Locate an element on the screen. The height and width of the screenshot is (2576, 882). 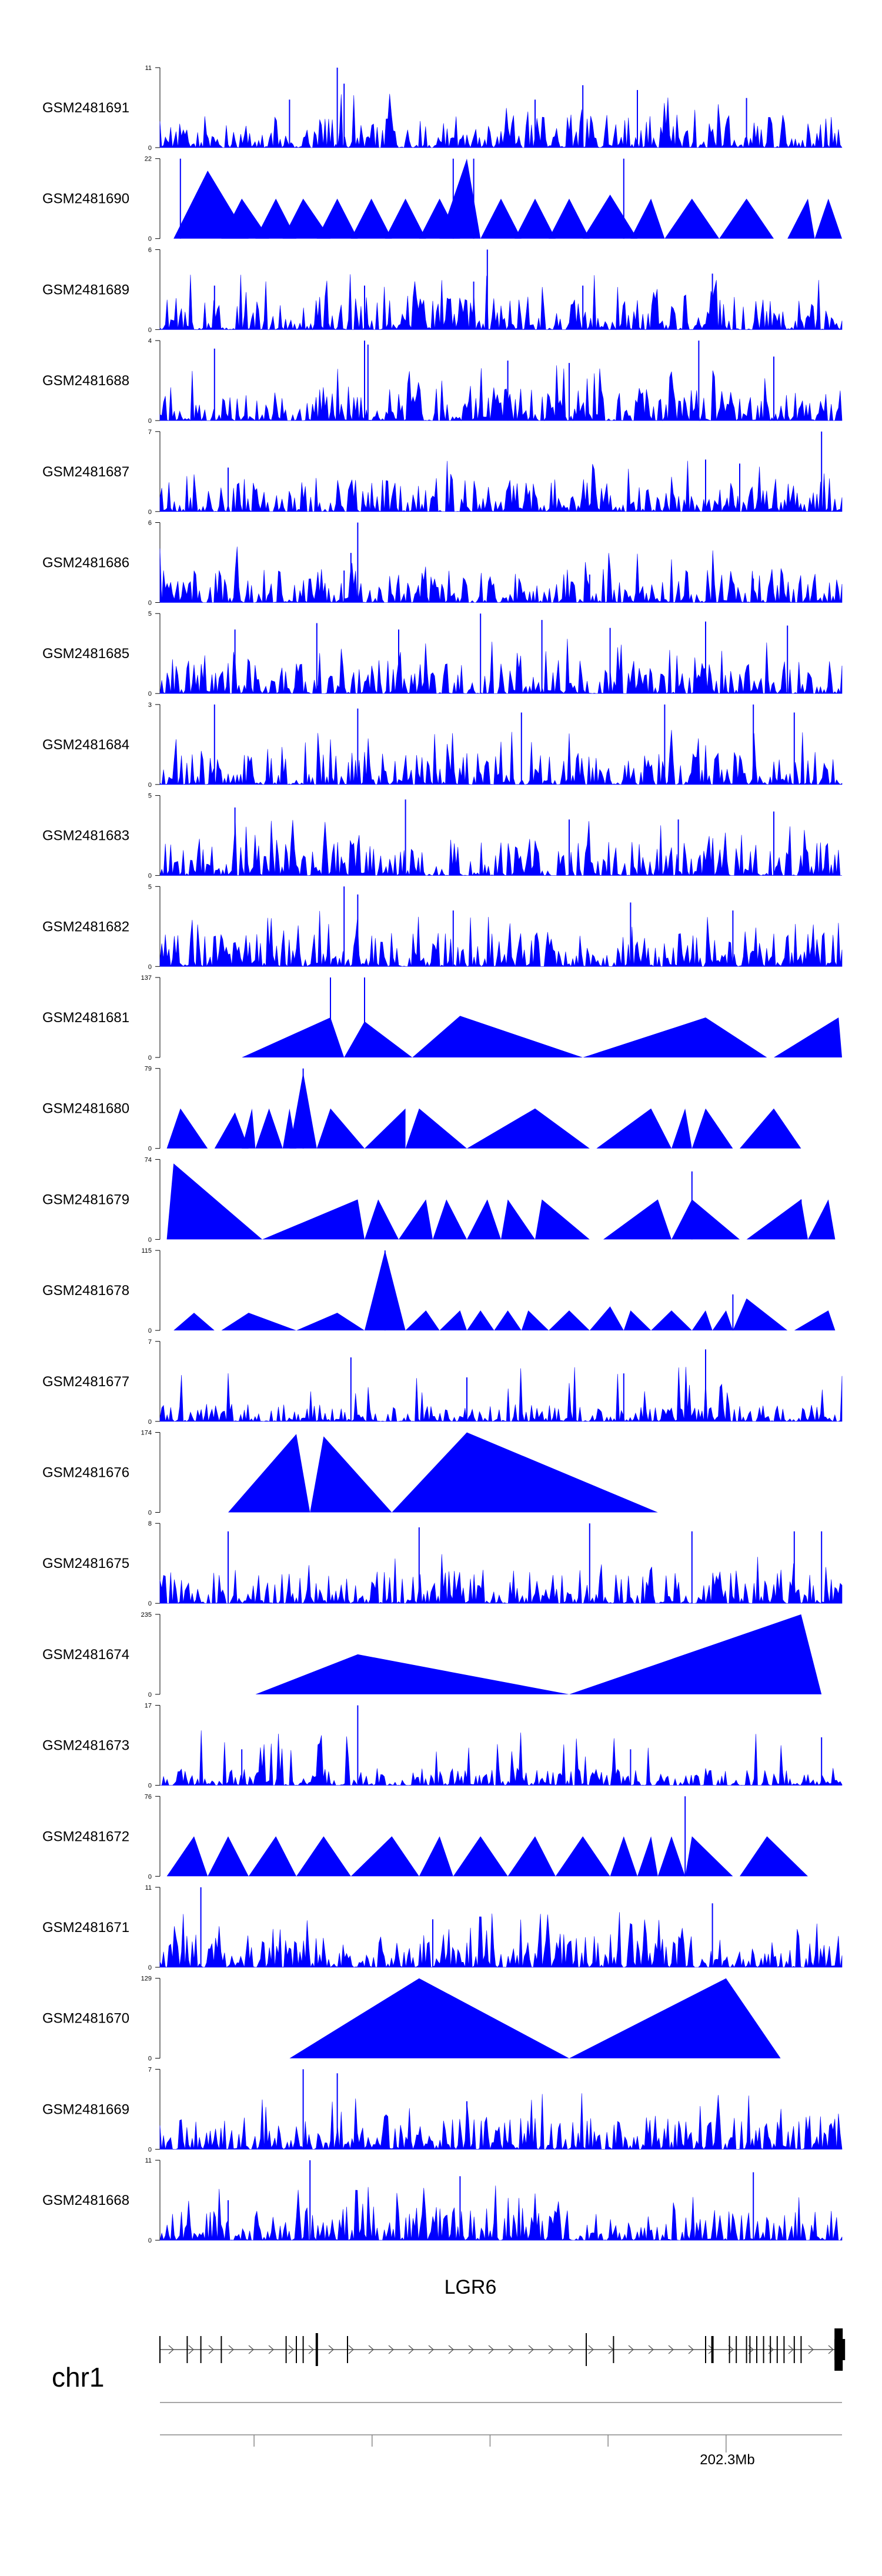
track-label: GSM2481689 is located at coordinates (85, 290).